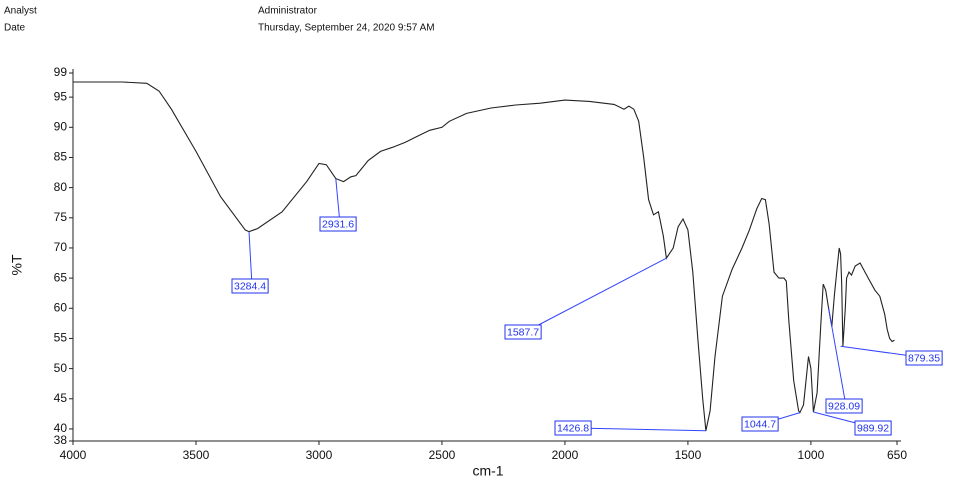  Describe the element at coordinates (61, 440) in the screenshot. I see `y-tick-label: 38` at that location.